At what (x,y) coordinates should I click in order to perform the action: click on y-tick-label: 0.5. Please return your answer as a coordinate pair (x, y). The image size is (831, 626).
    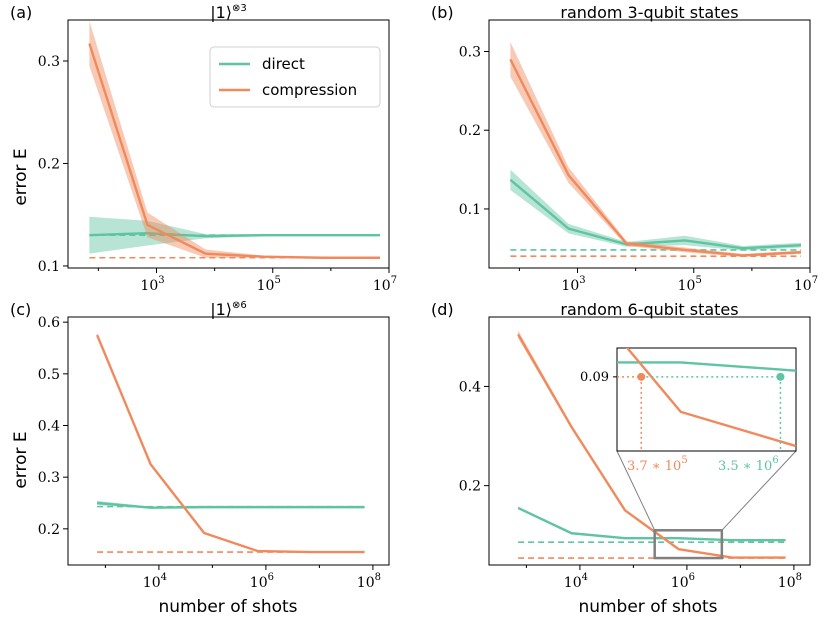
    Looking at the image, I should click on (49, 375).